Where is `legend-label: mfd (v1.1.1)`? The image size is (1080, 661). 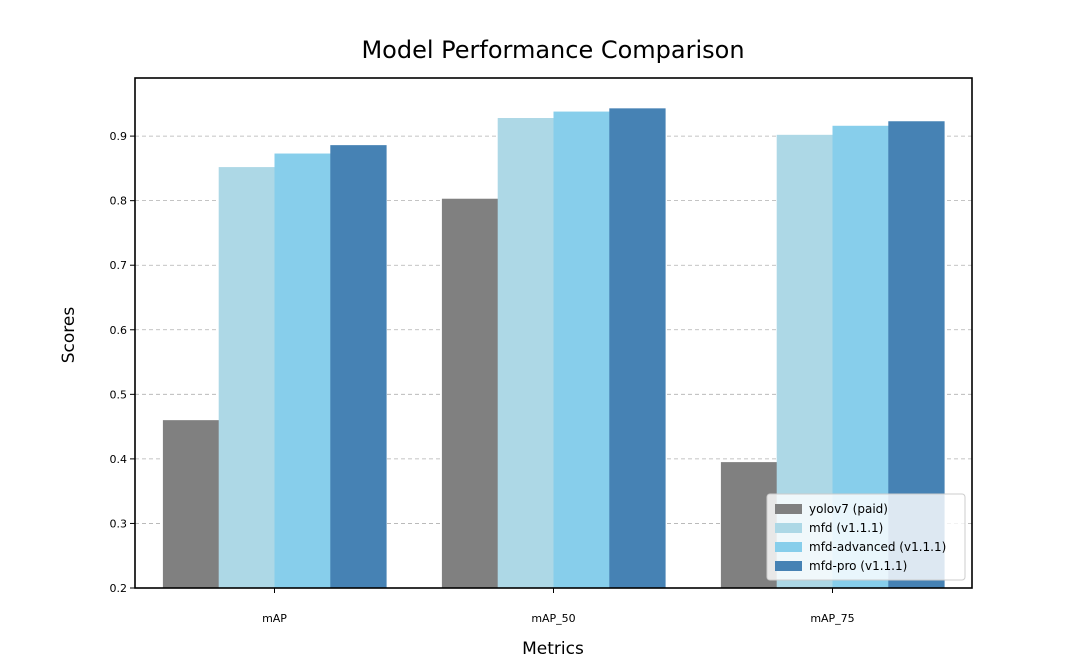
legend-label: mfd (v1.1.1) is located at coordinates (846, 528).